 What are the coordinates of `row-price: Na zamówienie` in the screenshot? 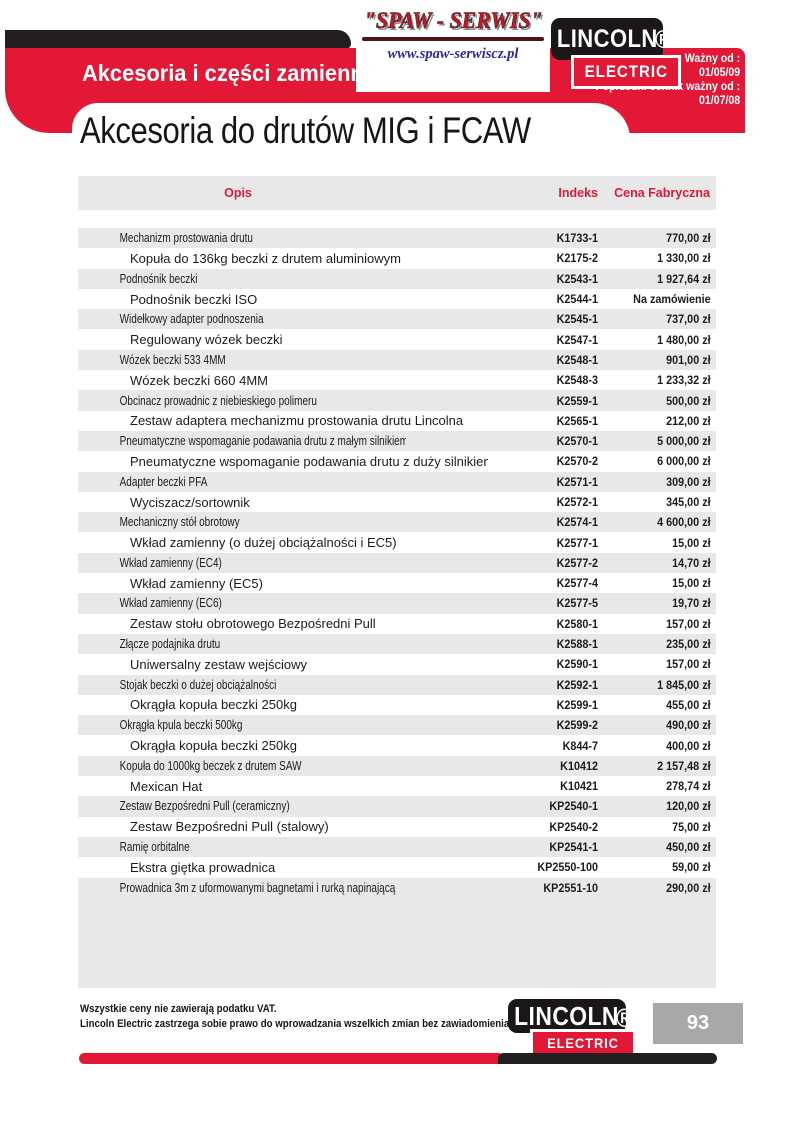 It's located at (672, 299).